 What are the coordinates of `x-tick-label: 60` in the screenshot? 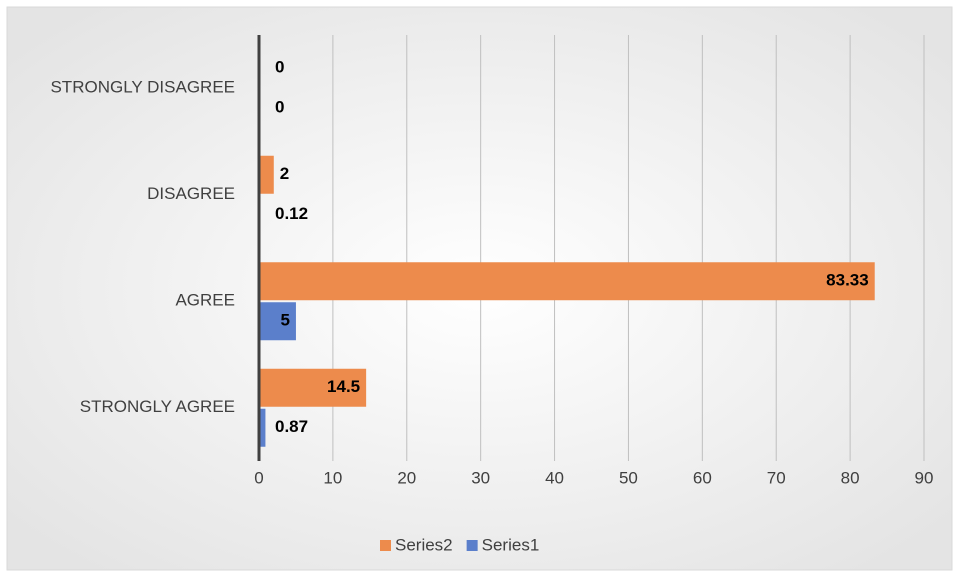 It's located at (702, 477).